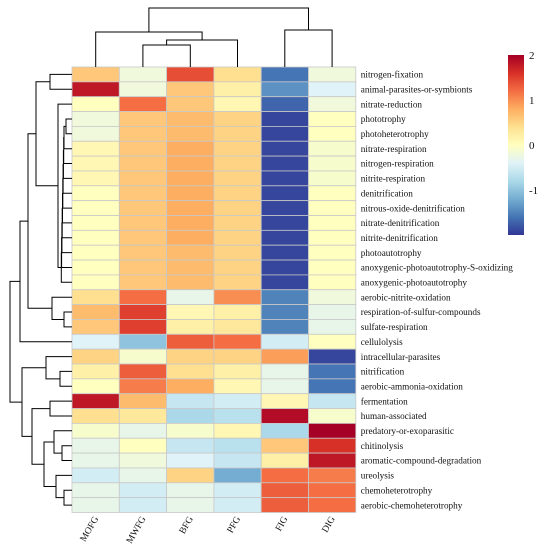  Describe the element at coordinates (395, 134) in the screenshot. I see `row-label: photoheterotrophy` at that location.